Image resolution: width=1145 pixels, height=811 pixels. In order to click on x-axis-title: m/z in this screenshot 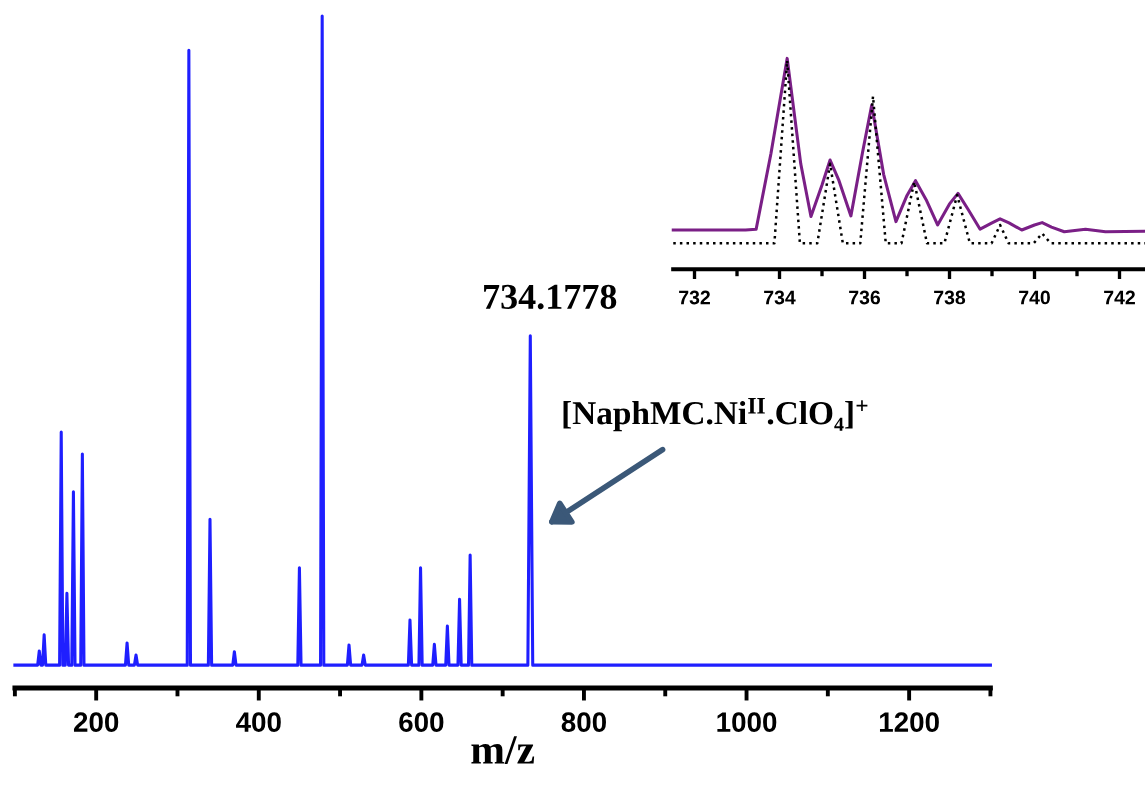, I will do `click(503, 750)`.